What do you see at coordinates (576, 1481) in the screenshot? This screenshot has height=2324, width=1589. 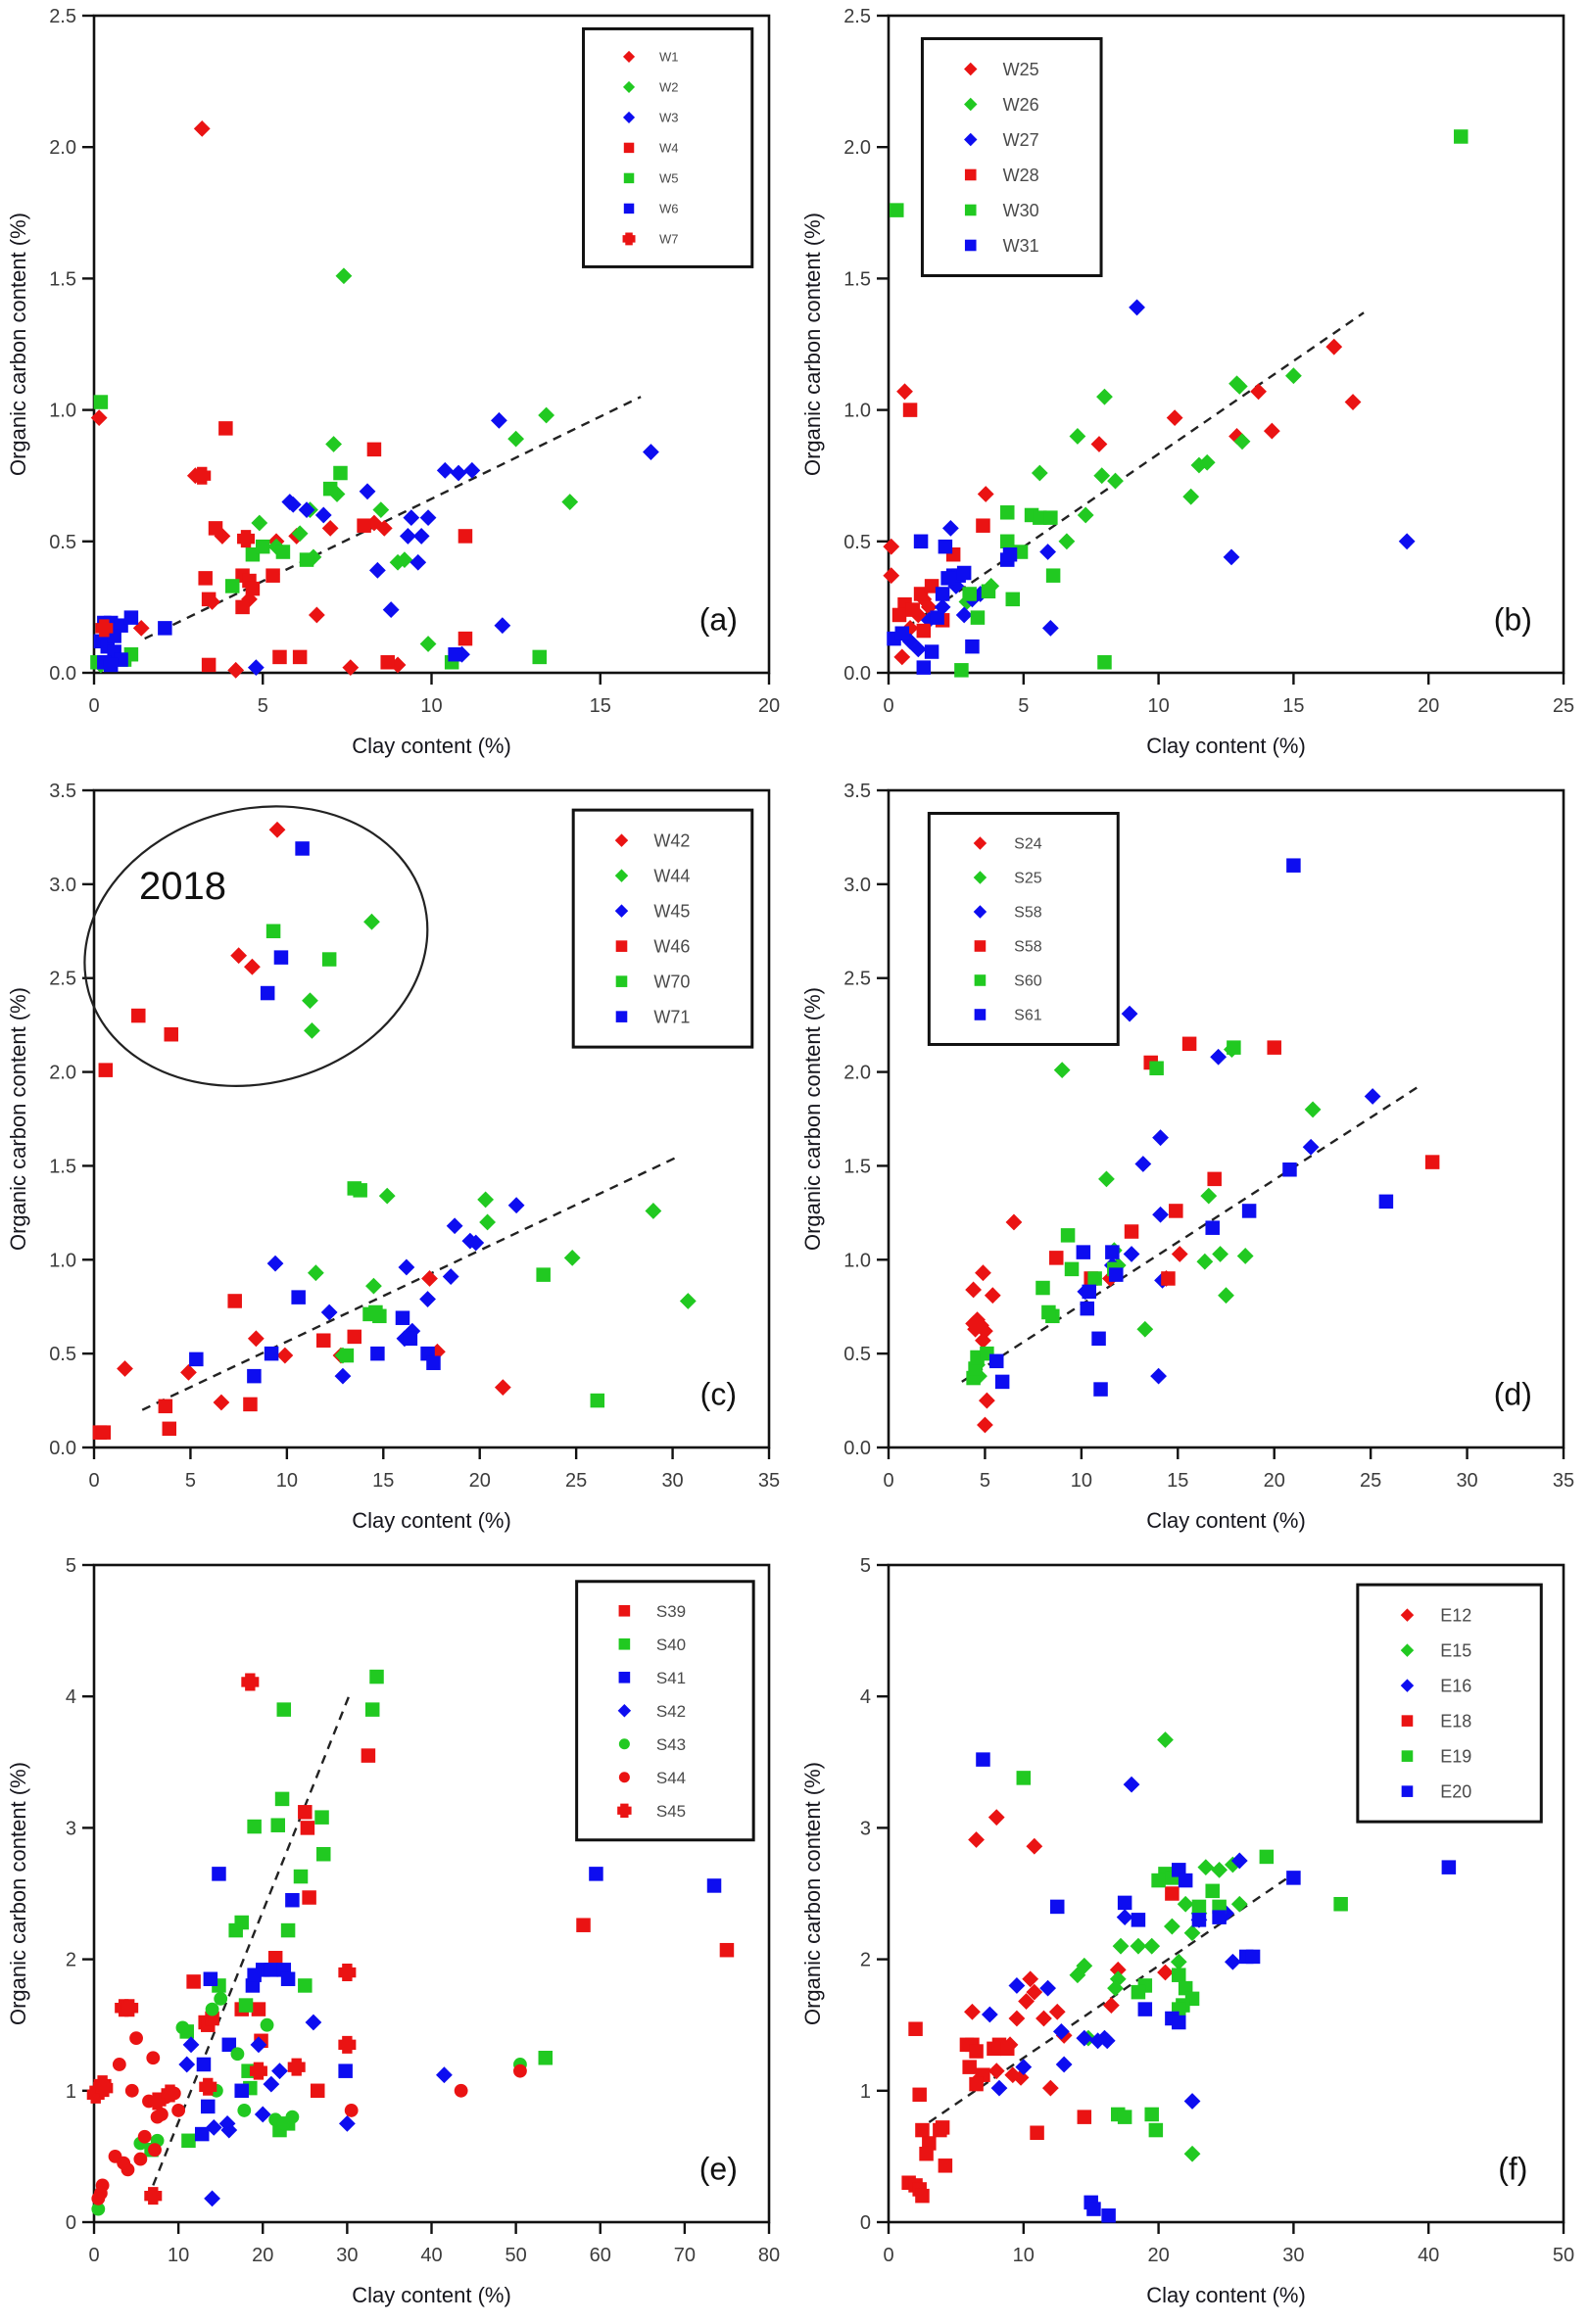 I see `x-tick-label: 25` at bounding box center [576, 1481].